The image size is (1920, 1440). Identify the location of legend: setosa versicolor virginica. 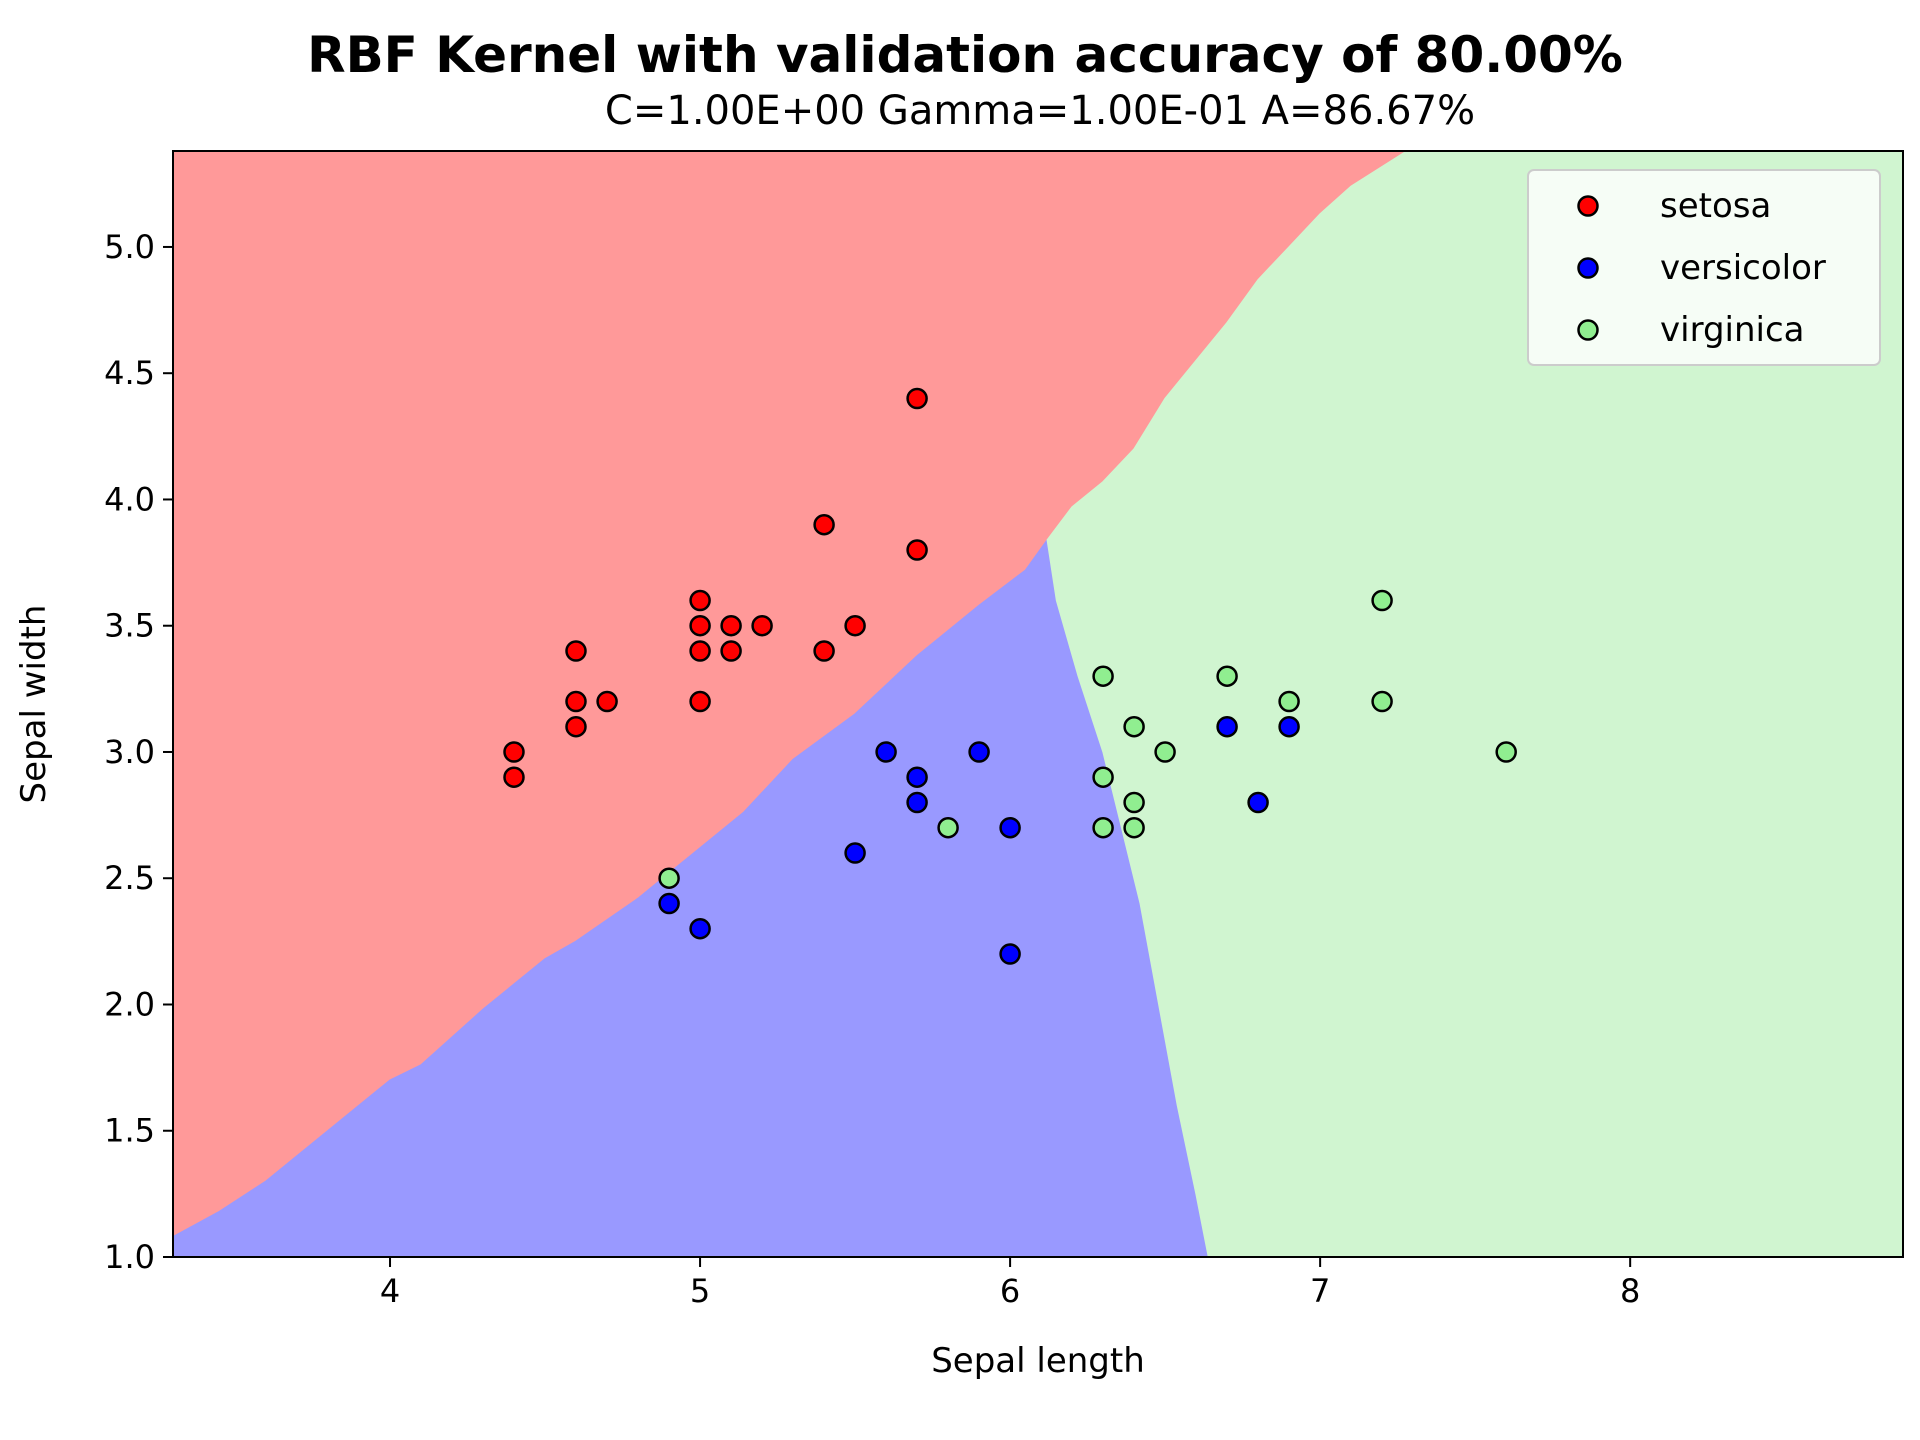
(1704, 267).